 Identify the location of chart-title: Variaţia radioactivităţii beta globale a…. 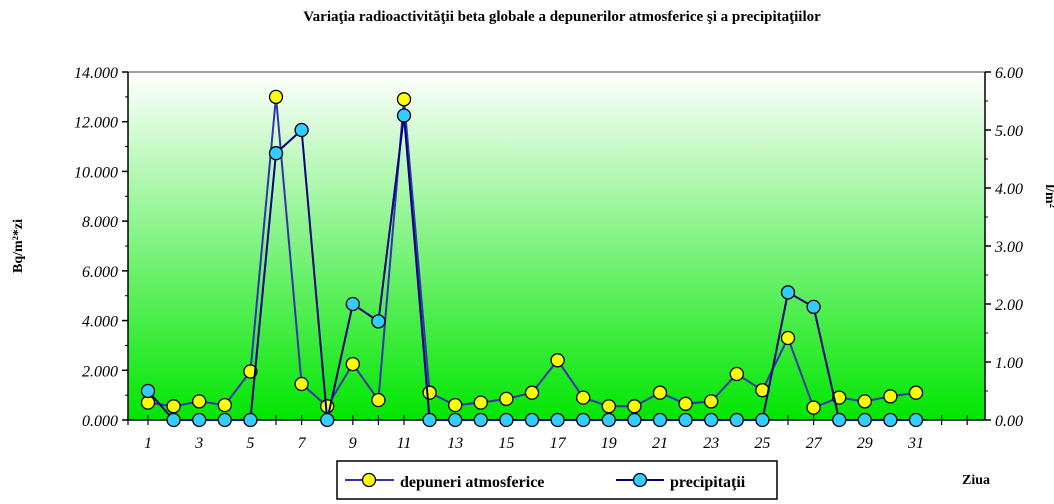
(562, 17).